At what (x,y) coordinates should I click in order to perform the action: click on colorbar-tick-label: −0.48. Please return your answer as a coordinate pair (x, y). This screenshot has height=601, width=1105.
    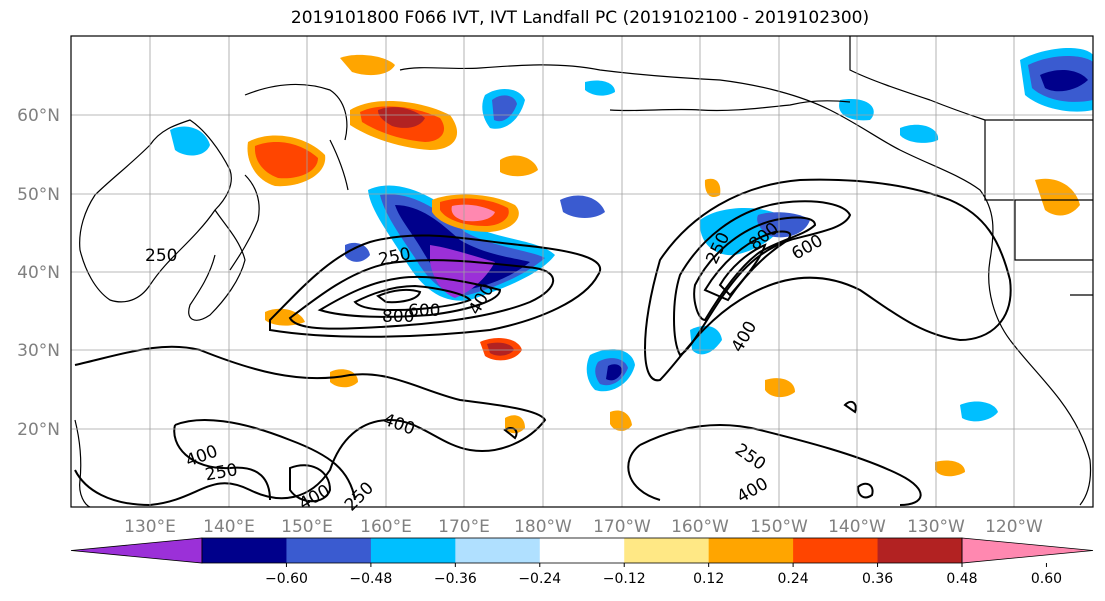
    Looking at the image, I should click on (370, 579).